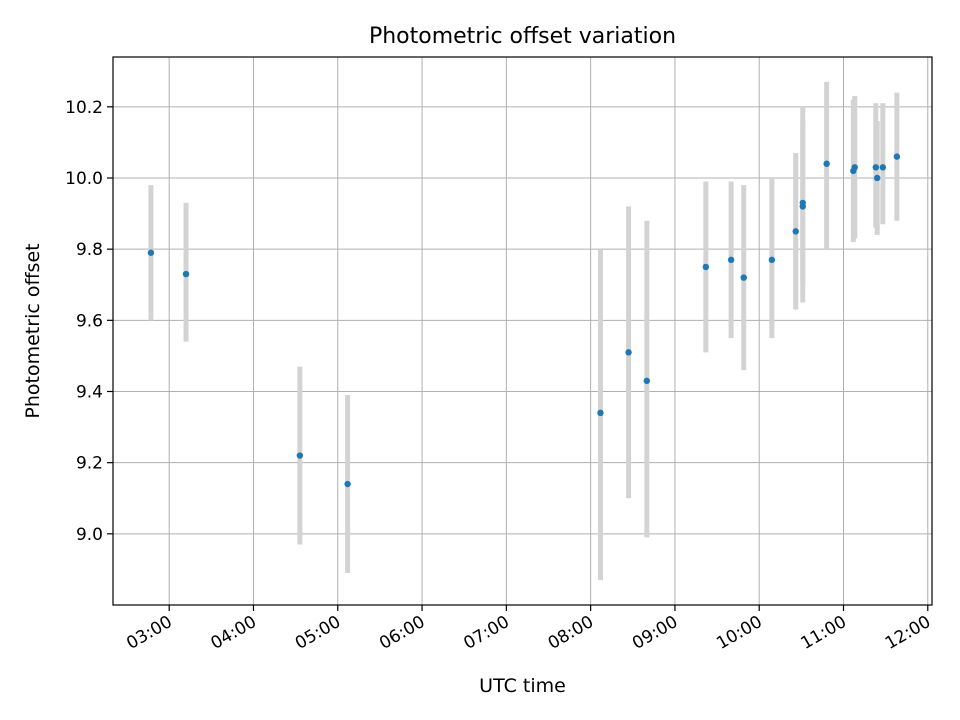  What do you see at coordinates (739, 633) in the screenshot?
I see `x-tick-label: 10:00` at bounding box center [739, 633].